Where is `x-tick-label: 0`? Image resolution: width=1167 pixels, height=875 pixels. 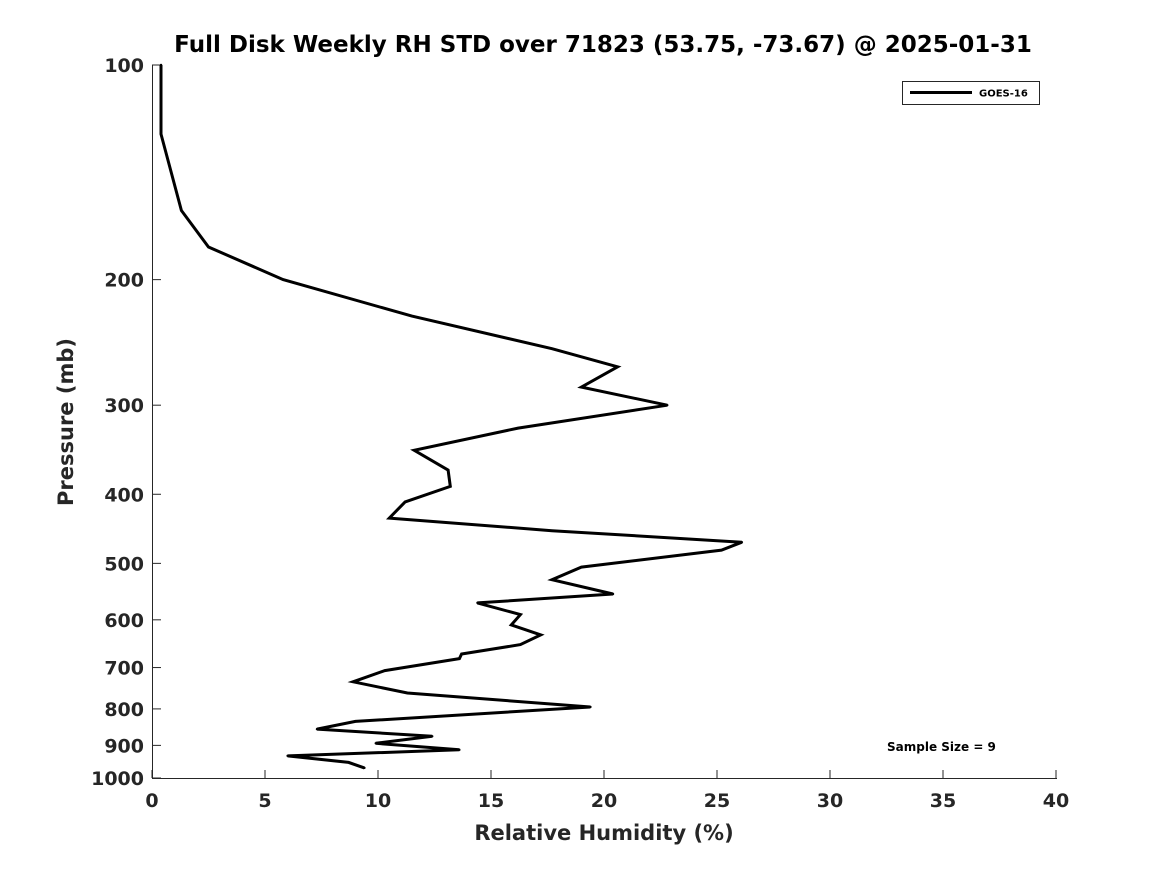
x-tick-label: 0 is located at coordinates (151, 801).